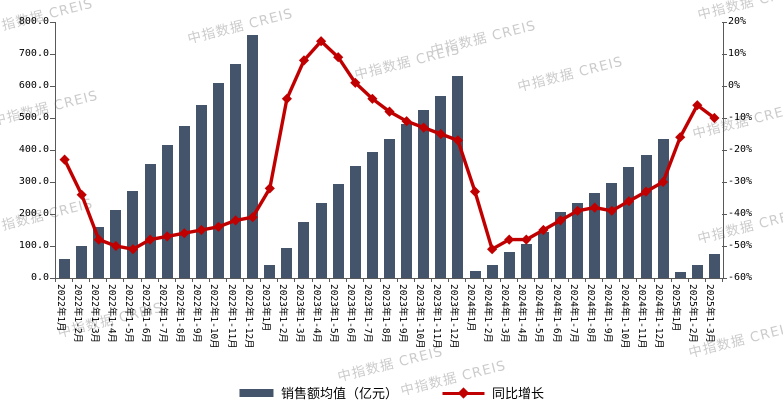  Describe the element at coordinates (33, 181) in the screenshot. I see `y-axis-label-left: 300.0` at that location.